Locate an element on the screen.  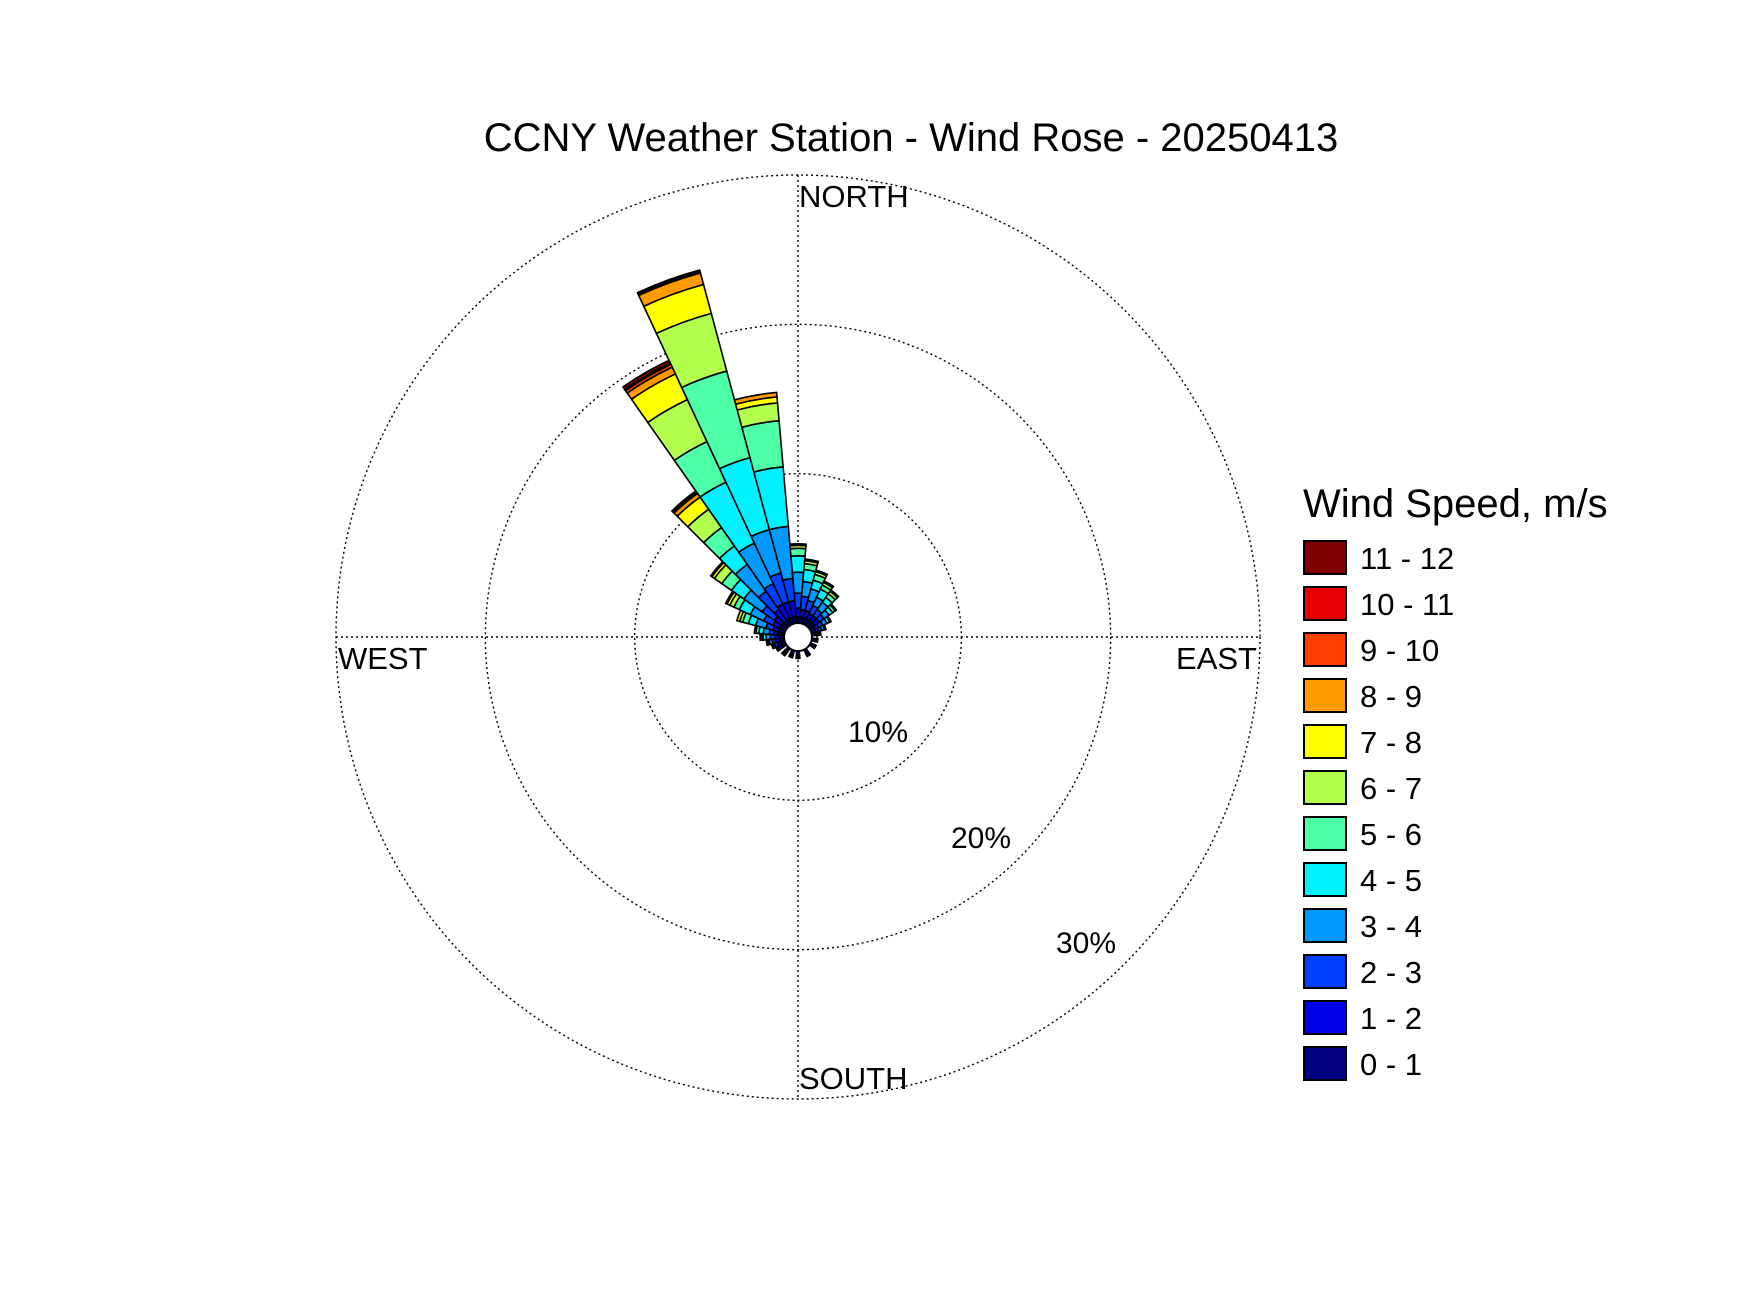
center-hole is located at coordinates (798, 637).